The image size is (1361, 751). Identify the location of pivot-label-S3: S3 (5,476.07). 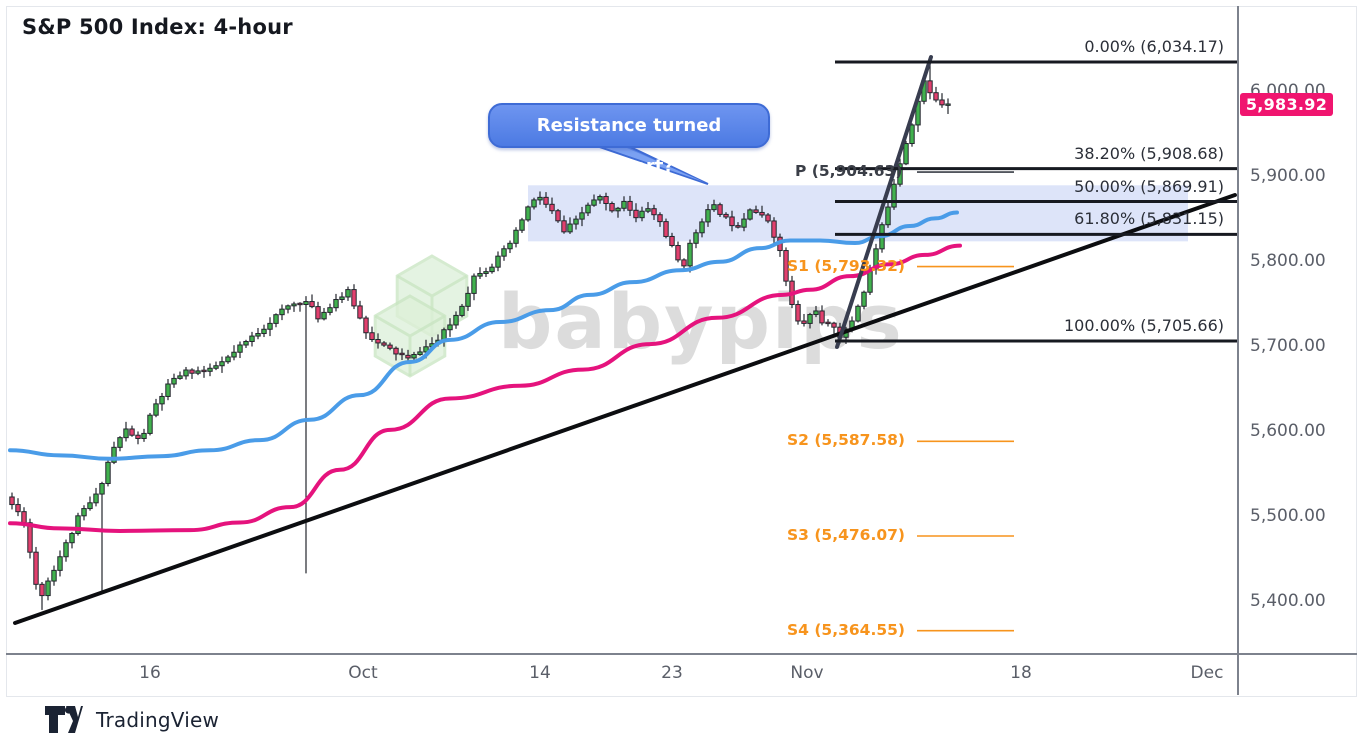
(846, 534).